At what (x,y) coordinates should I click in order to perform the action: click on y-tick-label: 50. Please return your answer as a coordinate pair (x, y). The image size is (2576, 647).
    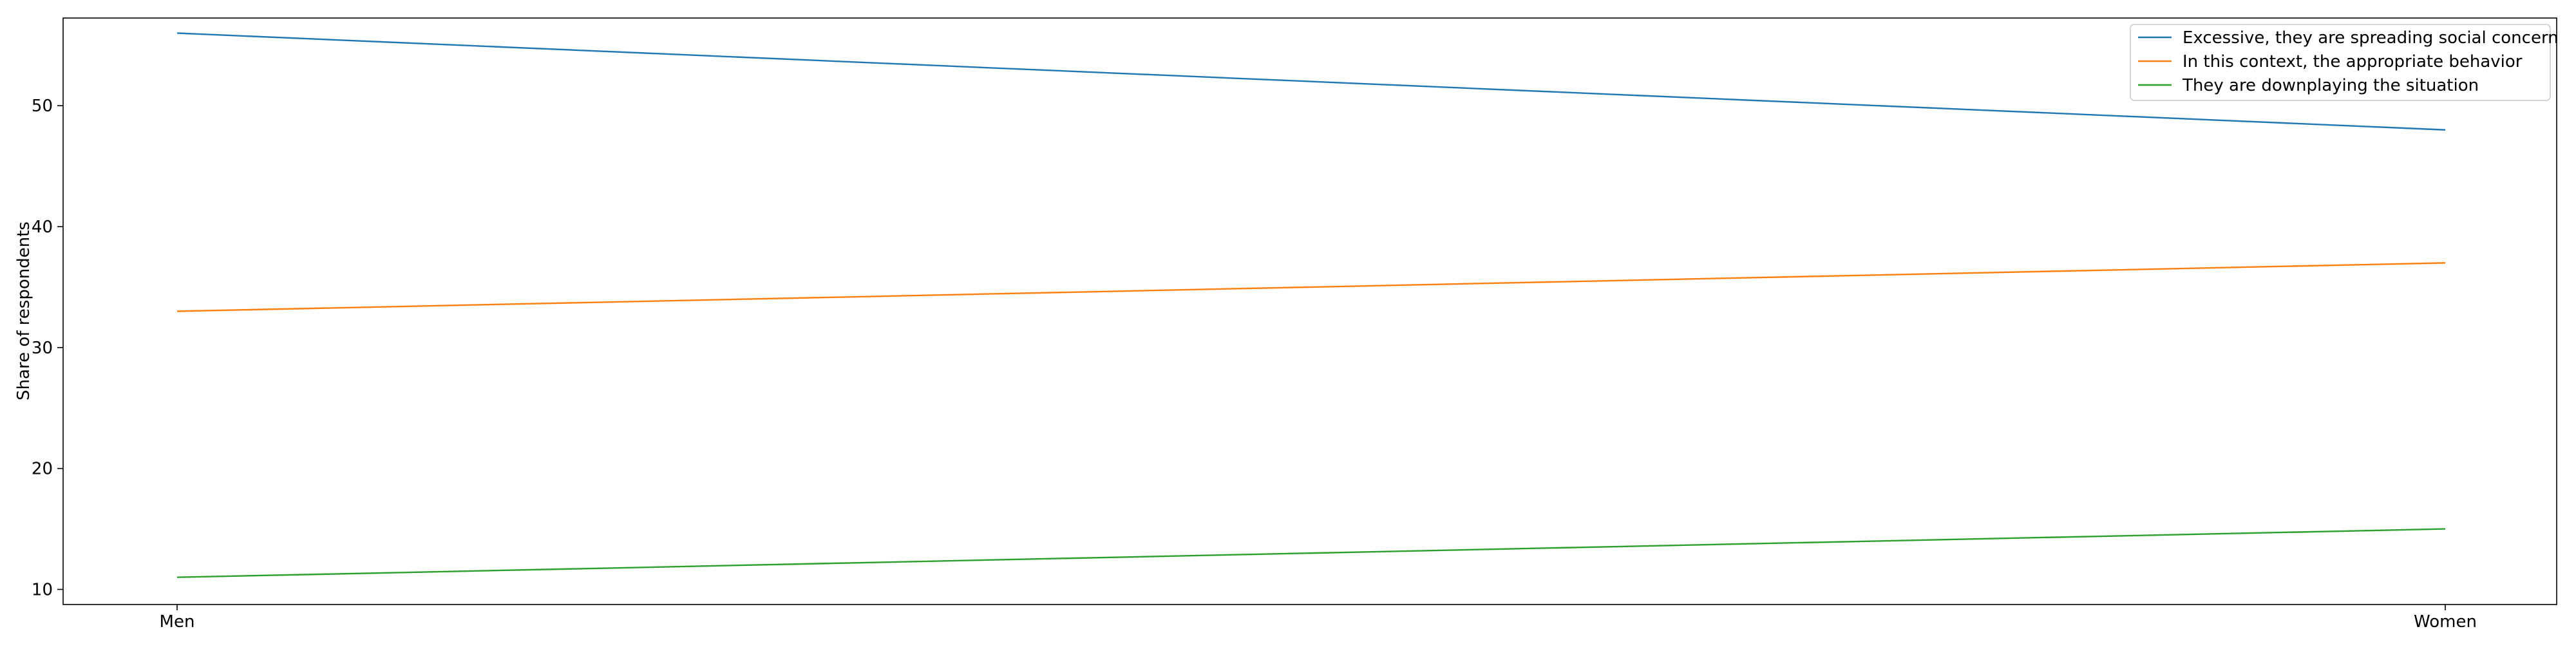
    Looking at the image, I should click on (42, 107).